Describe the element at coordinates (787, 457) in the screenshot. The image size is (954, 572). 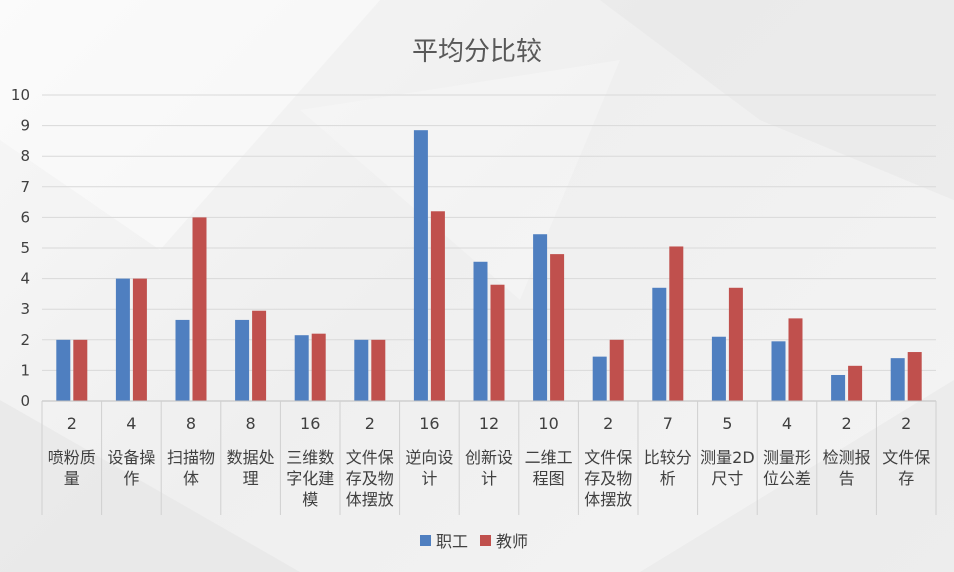
I see `category-label: 测量形` at that location.